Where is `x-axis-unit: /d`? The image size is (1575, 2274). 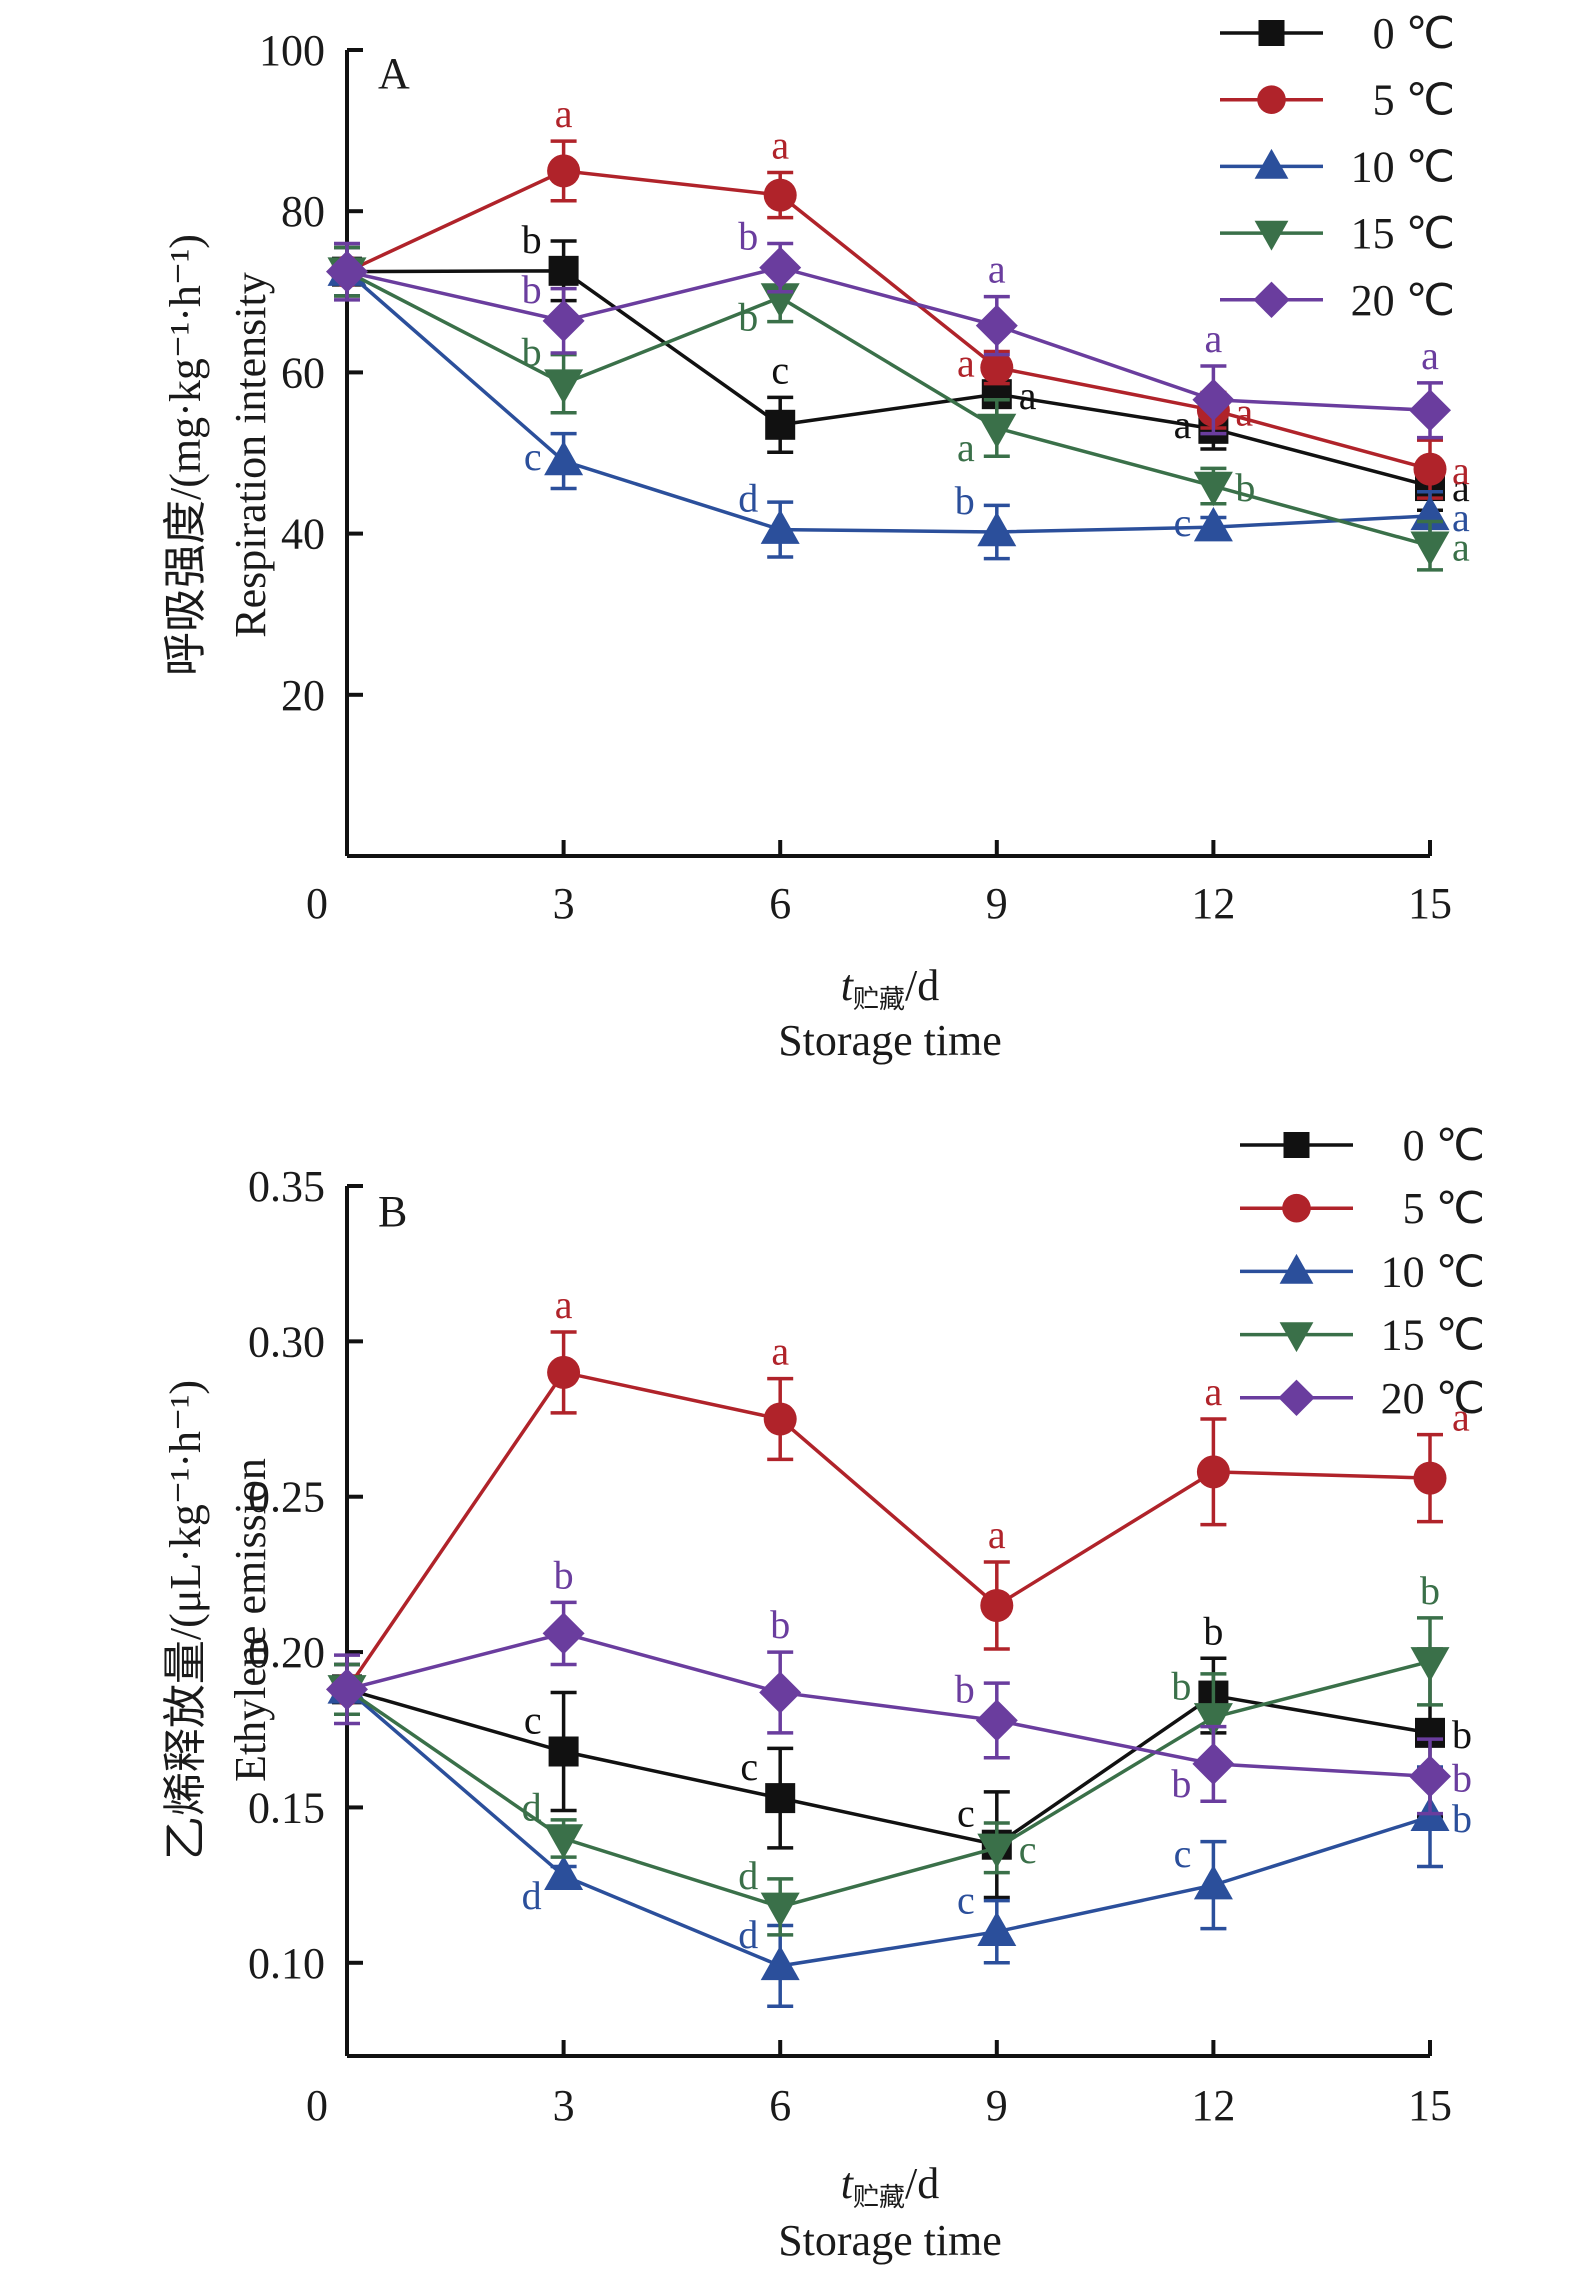 x-axis-unit: /d is located at coordinates (922, 985).